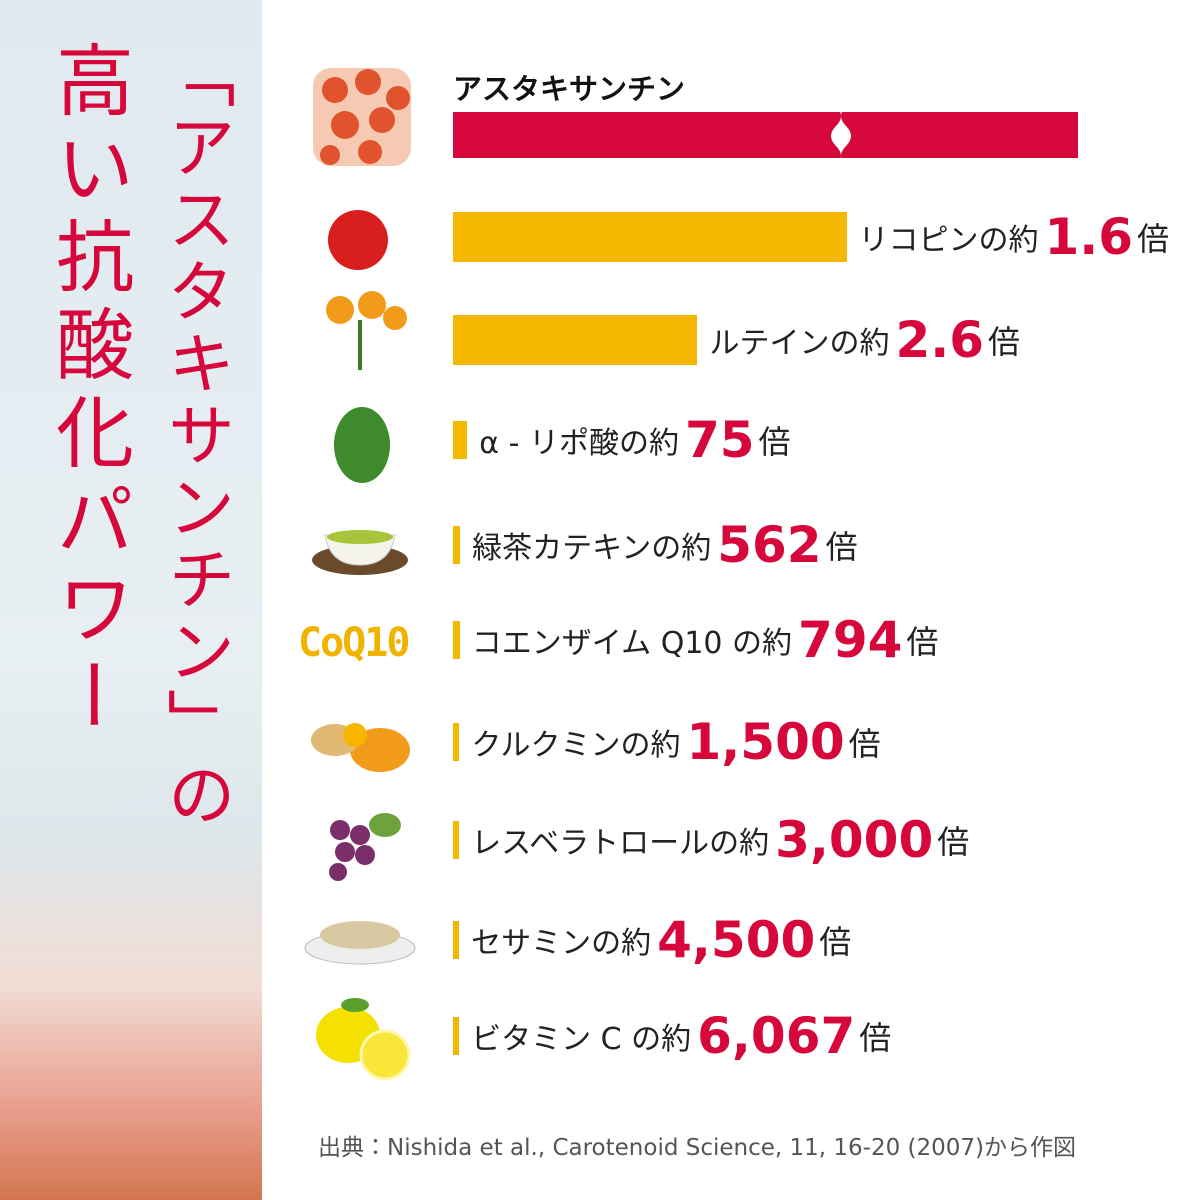  I want to click on axis-break, so click(841, 136).